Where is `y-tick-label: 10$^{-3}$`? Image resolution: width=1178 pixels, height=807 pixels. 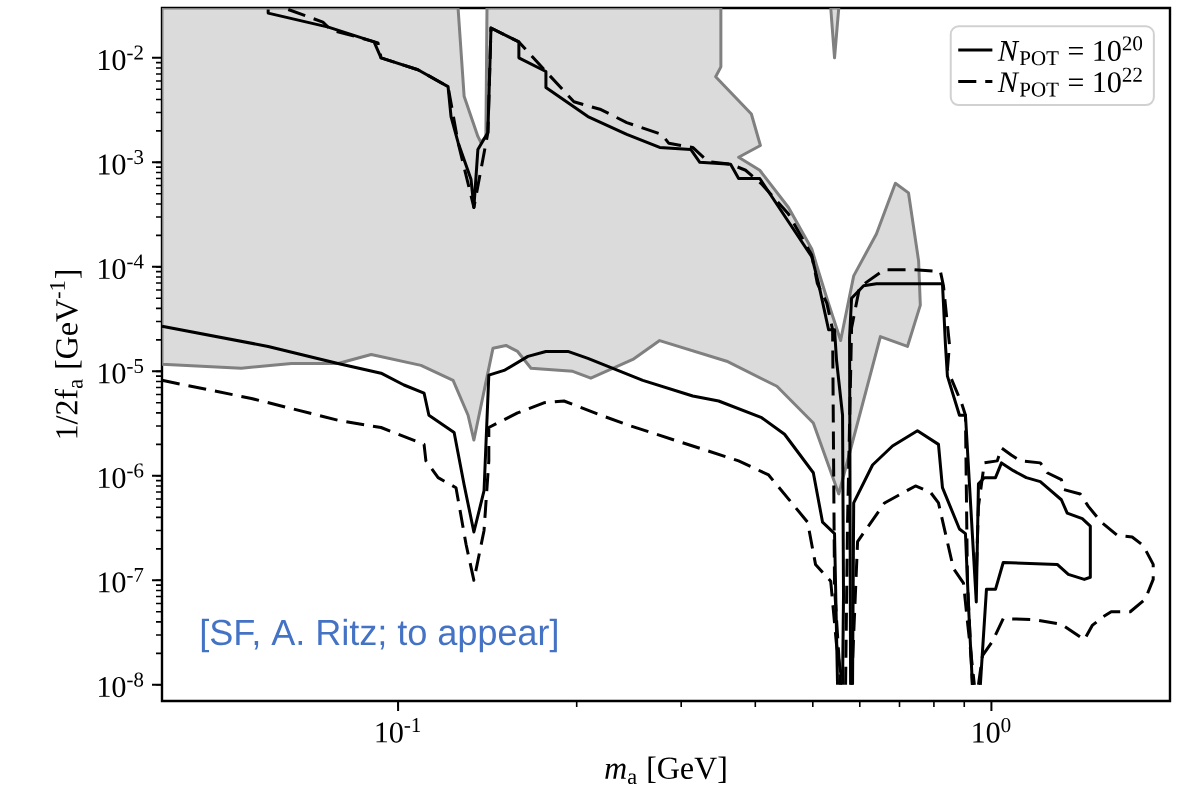
y-tick-label: 10$^{-3}$ is located at coordinates (121, 162).